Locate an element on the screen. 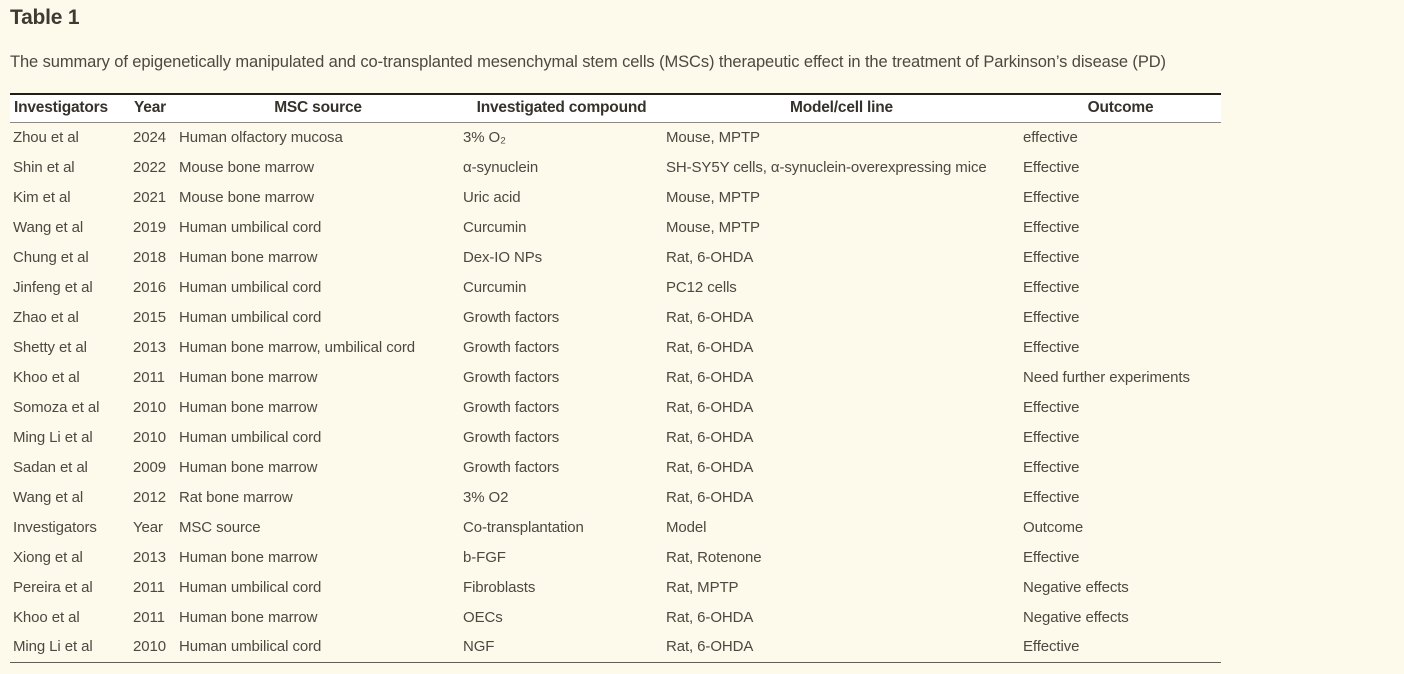 The width and height of the screenshot is (1404, 674). table-cell: Investigators is located at coordinates (55, 527).